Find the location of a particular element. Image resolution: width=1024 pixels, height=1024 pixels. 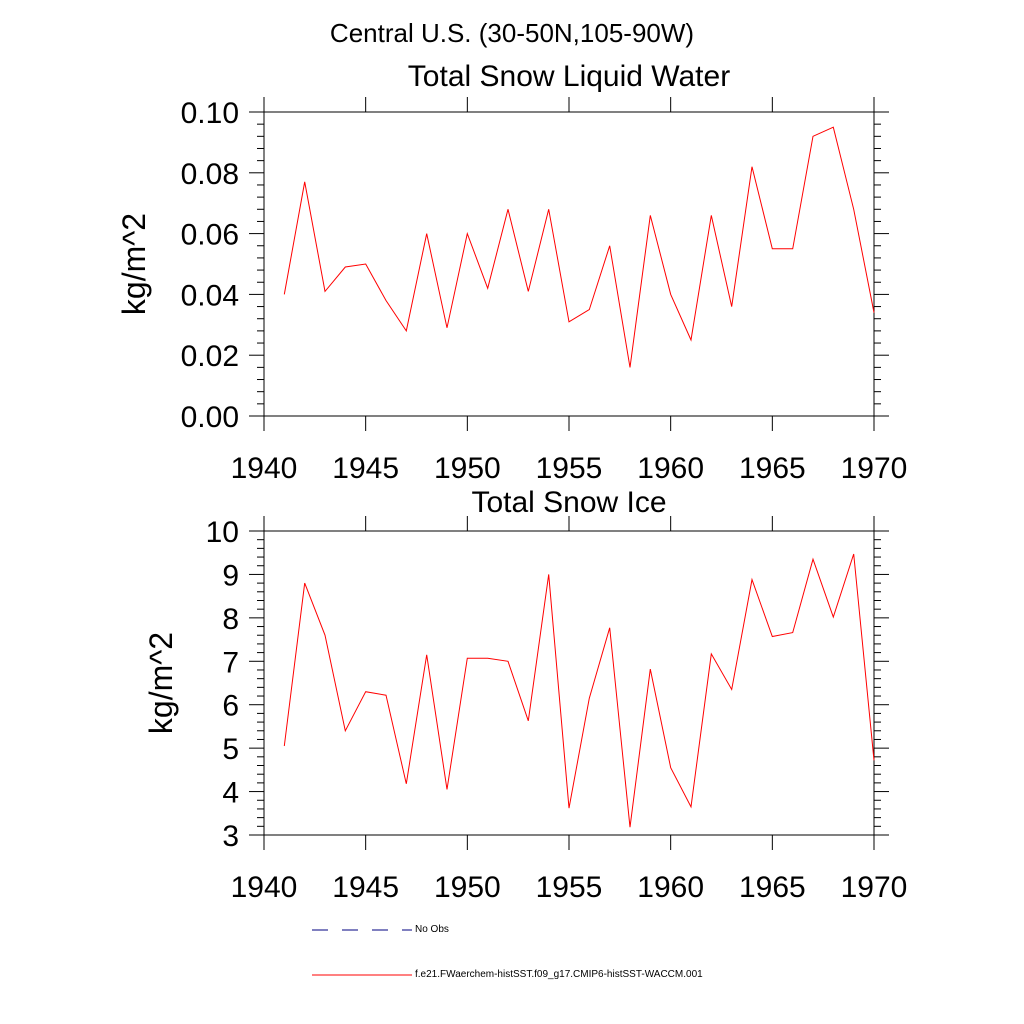

snow-ice-x-tick-label: 1945 is located at coordinates (365, 887).